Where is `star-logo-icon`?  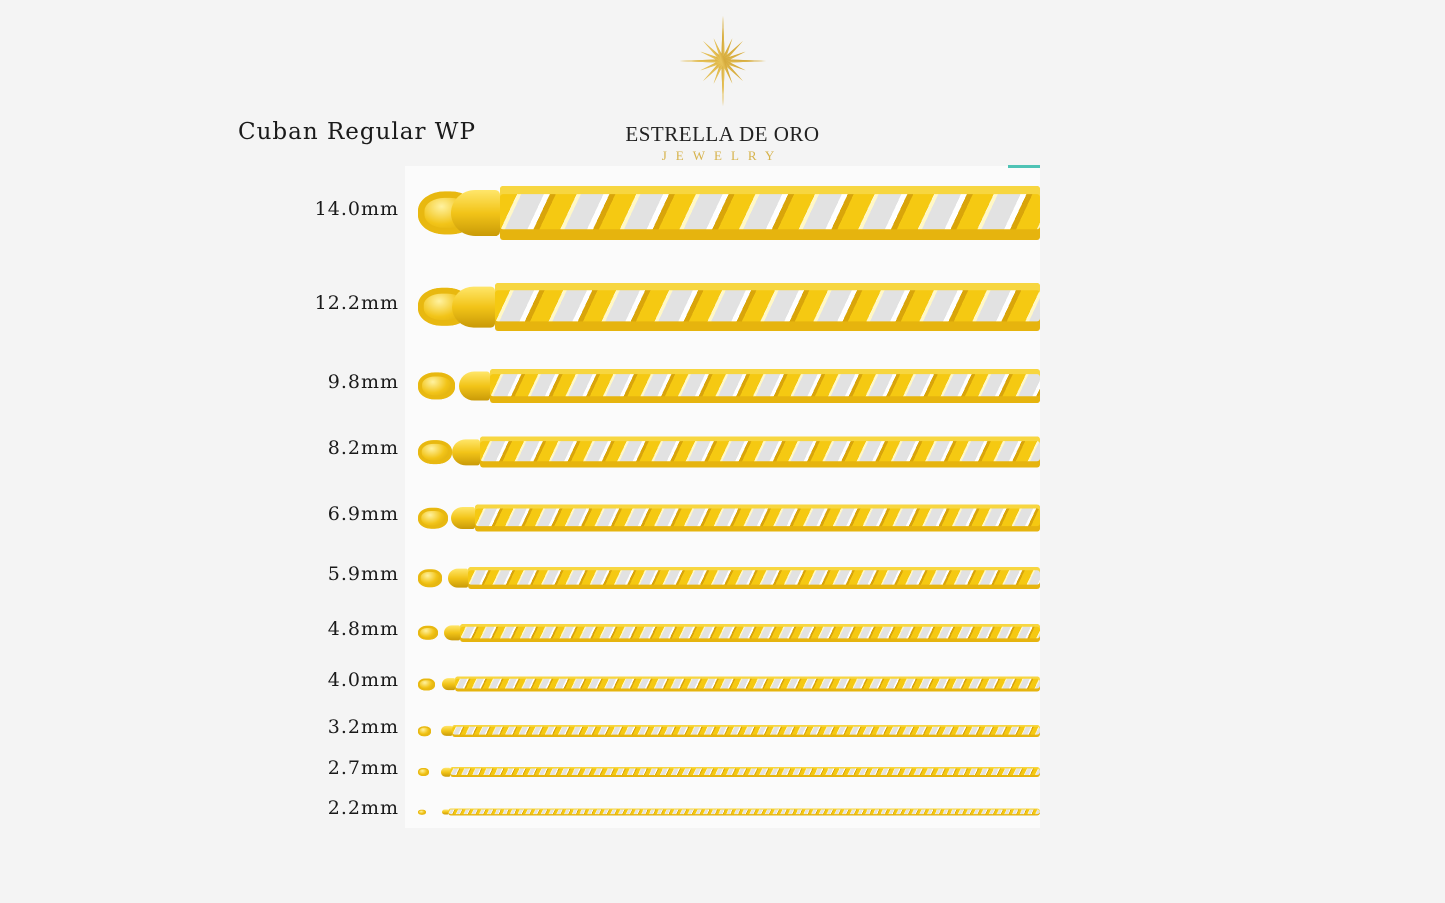
star-logo-icon is located at coordinates (723, 61).